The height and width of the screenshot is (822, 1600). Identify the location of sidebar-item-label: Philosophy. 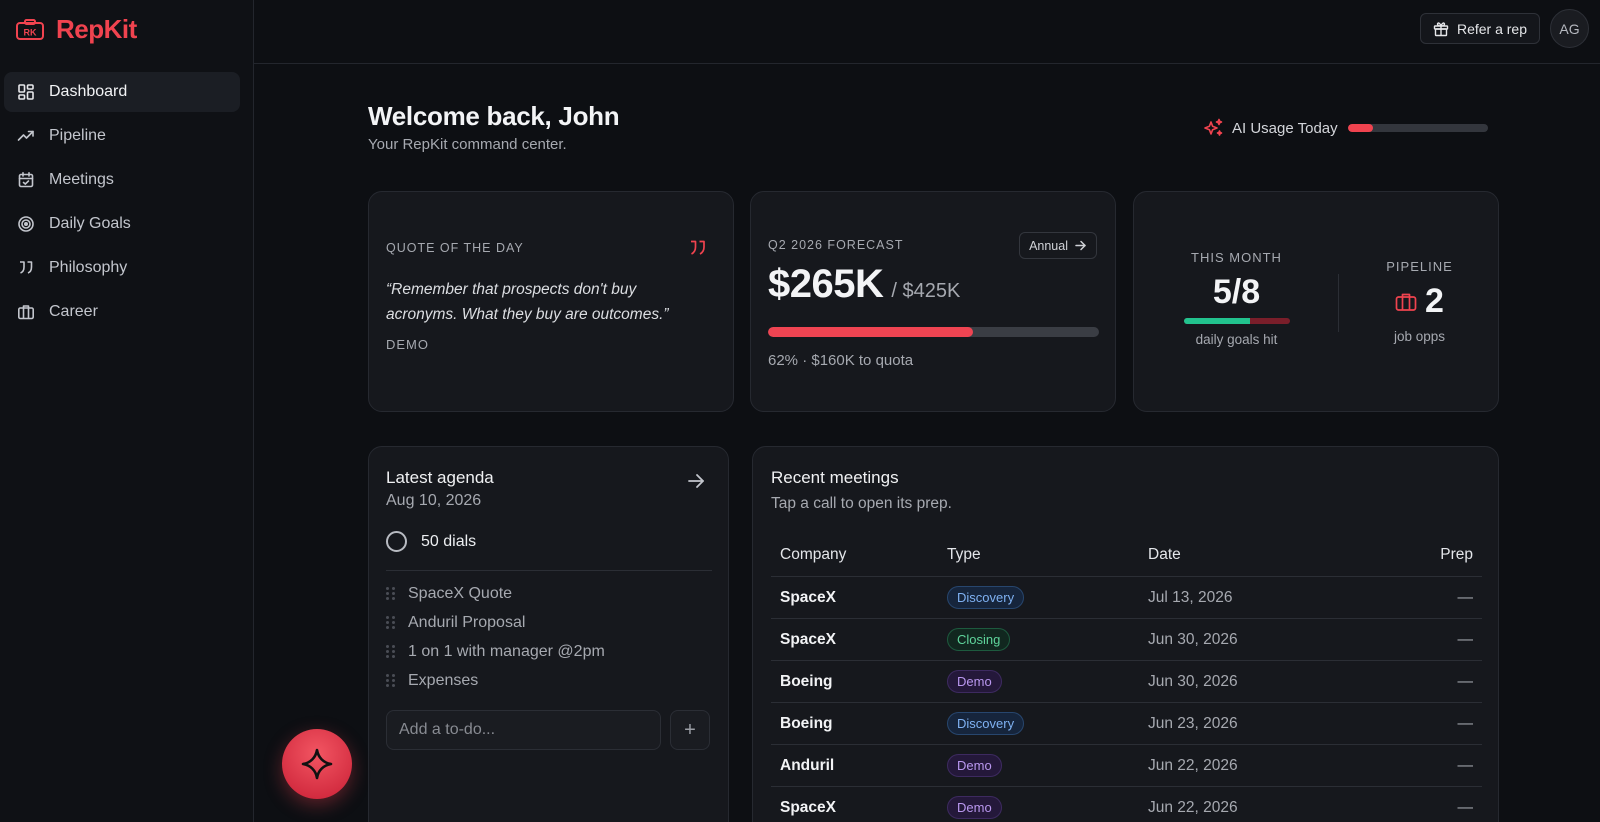
(88, 267).